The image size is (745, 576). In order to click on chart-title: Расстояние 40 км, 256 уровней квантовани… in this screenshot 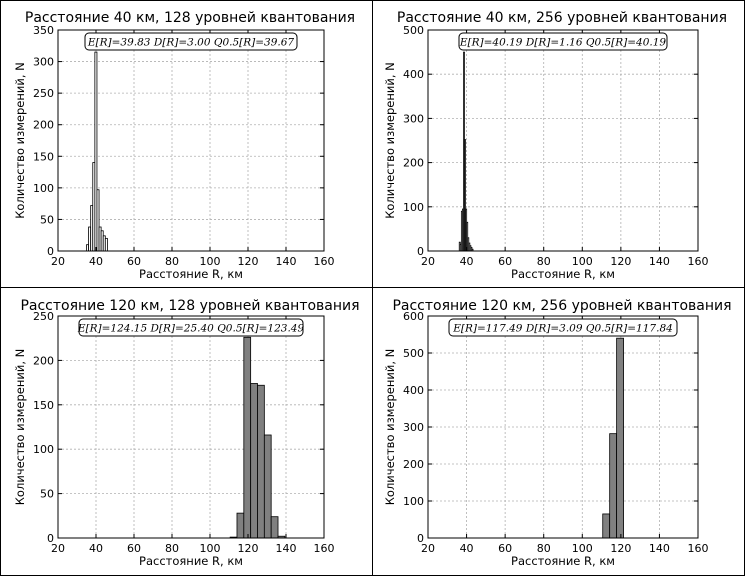, I will do `click(562, 18)`.